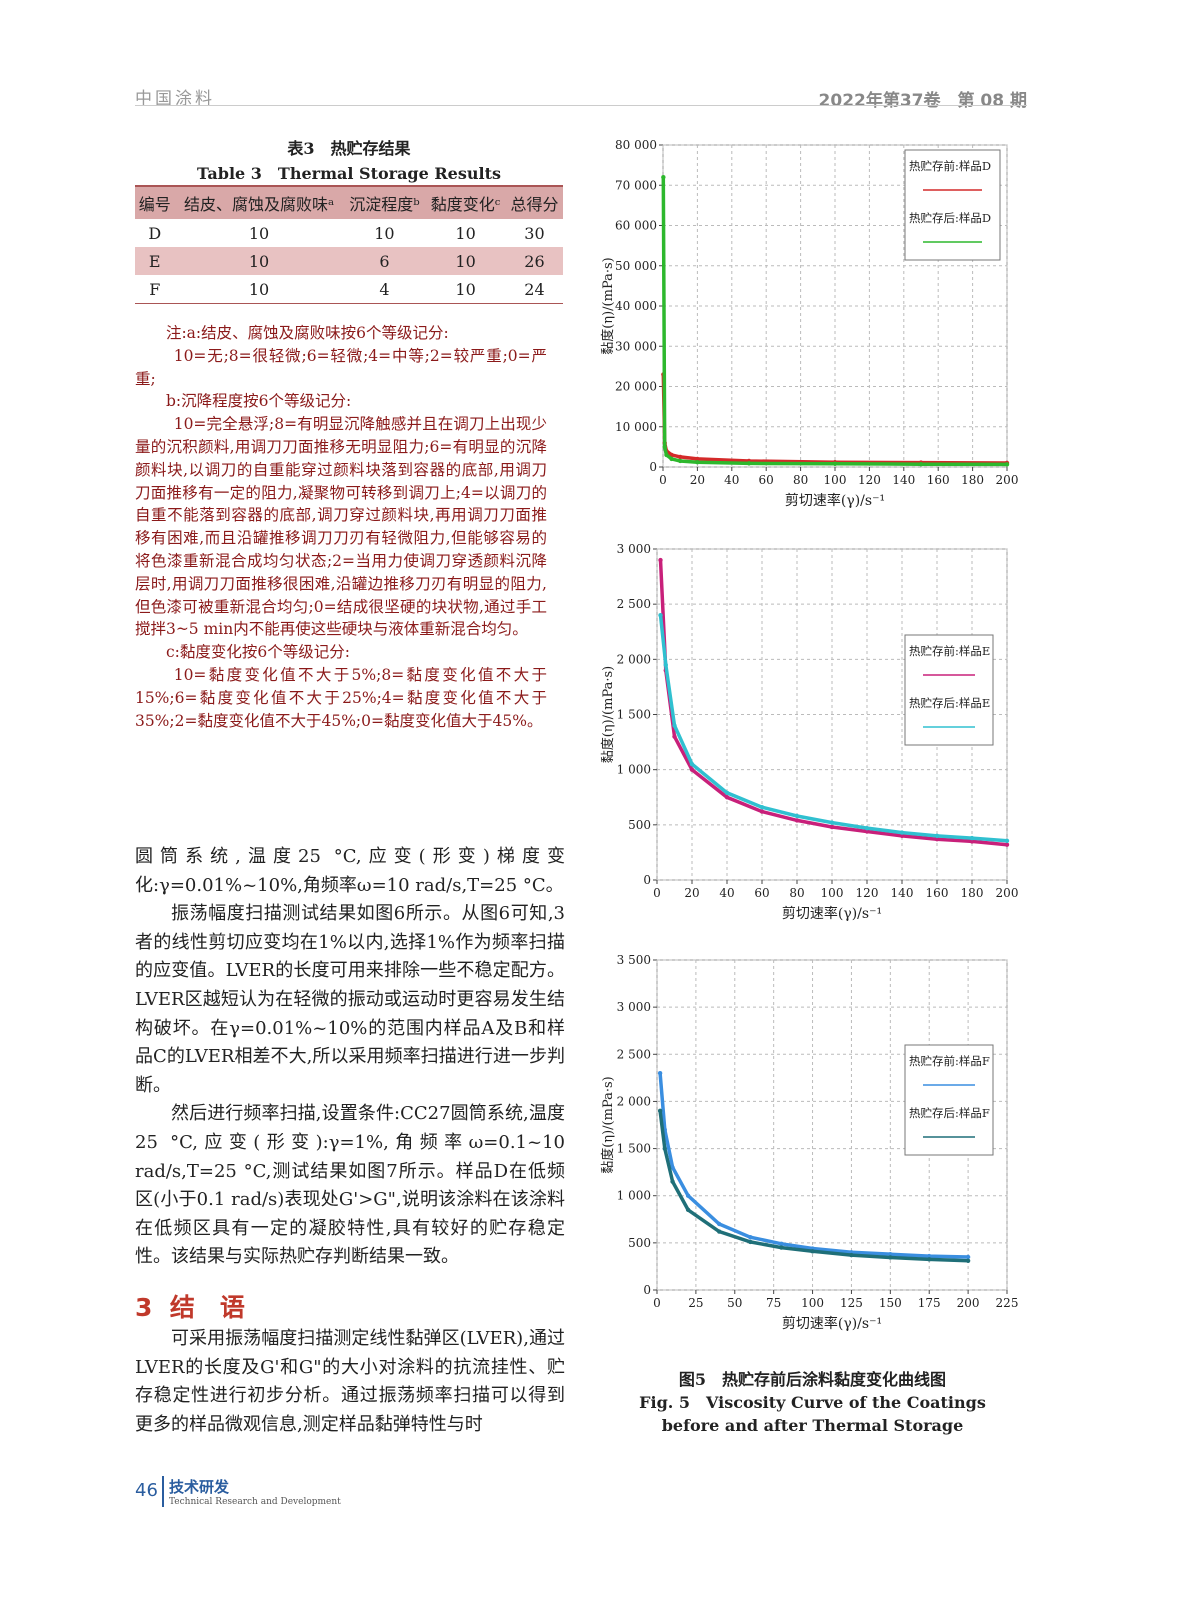 This screenshot has width=1187, height=1600. What do you see at coordinates (773, 1303) in the screenshot?
I see `x-tick-label: 75` at bounding box center [773, 1303].